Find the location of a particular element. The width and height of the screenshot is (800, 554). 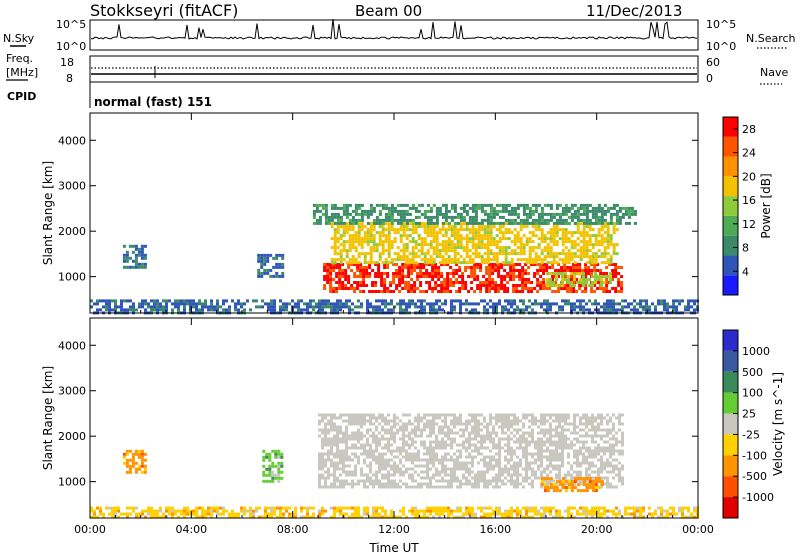

power-y-axis-label: Slant Range [km] is located at coordinates (48, 213).